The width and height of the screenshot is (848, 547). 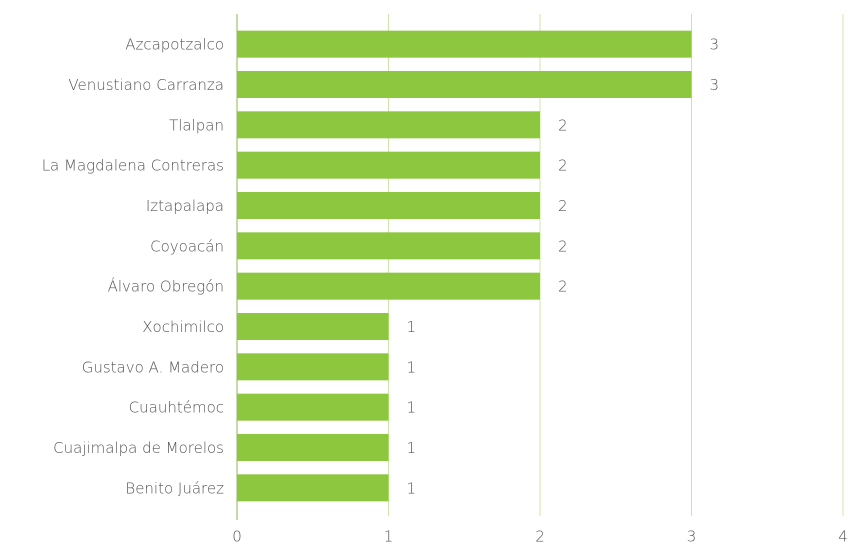 I want to click on x-tick-label: 2, so click(x=540, y=537).